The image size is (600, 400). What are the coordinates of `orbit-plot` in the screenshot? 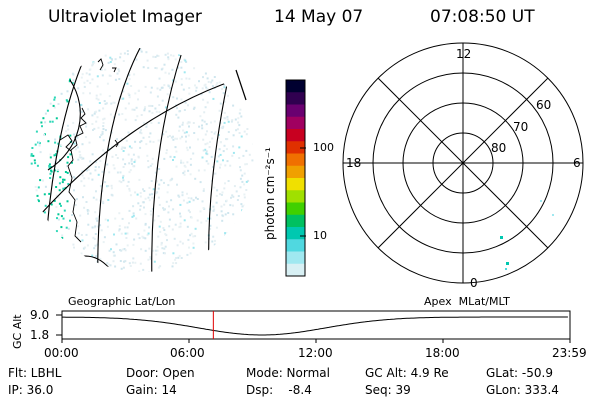 It's located at (313, 326).